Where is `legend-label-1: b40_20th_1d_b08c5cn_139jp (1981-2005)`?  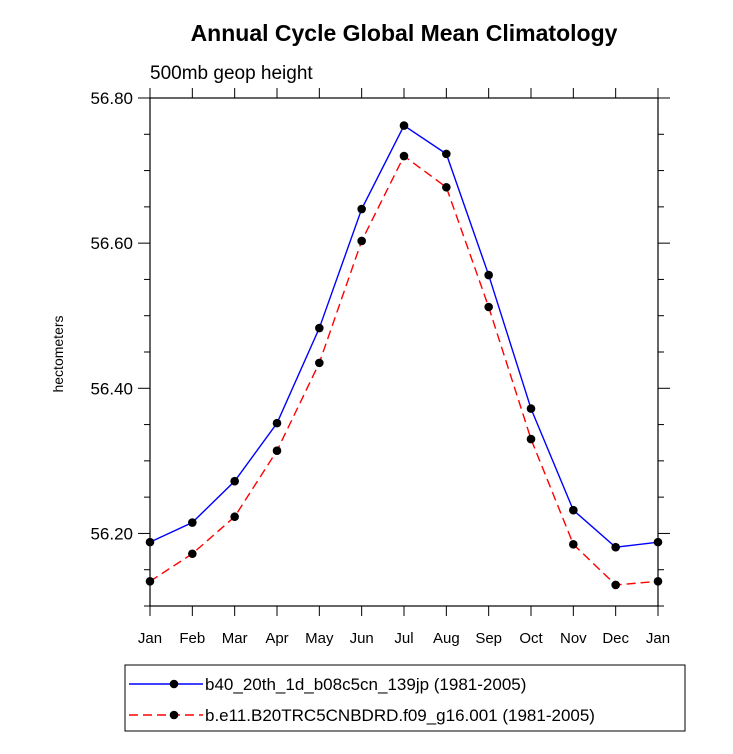 legend-label-1: b40_20th_1d_b08c5cn_139jp (1981-2005) is located at coordinates (365, 684).